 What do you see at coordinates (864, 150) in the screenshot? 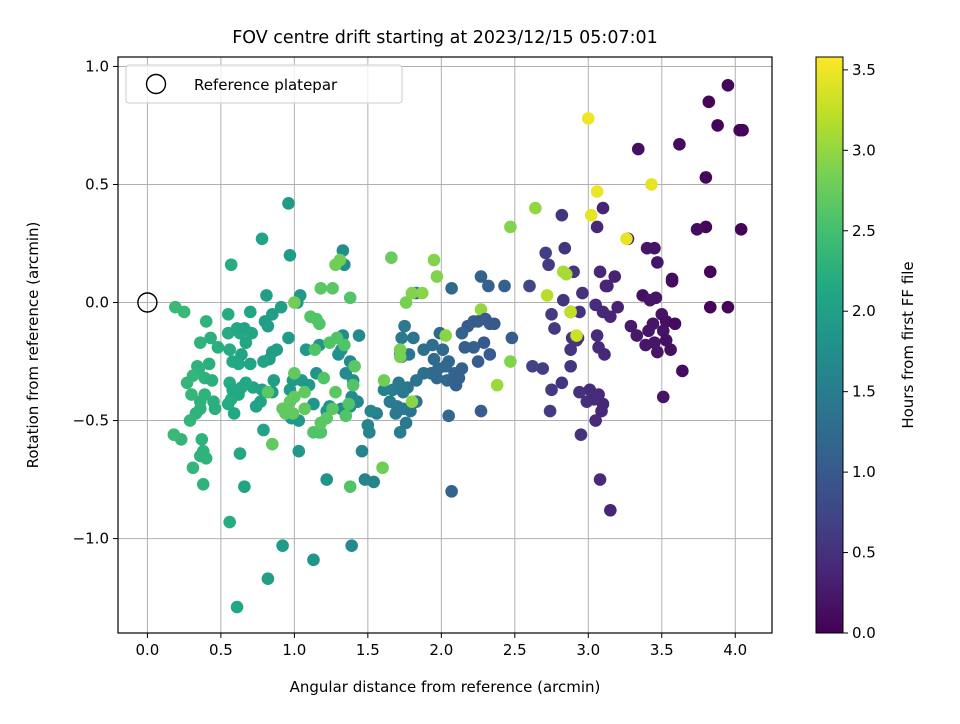
I see `colorbar-tick-label: 3.0` at bounding box center [864, 150].